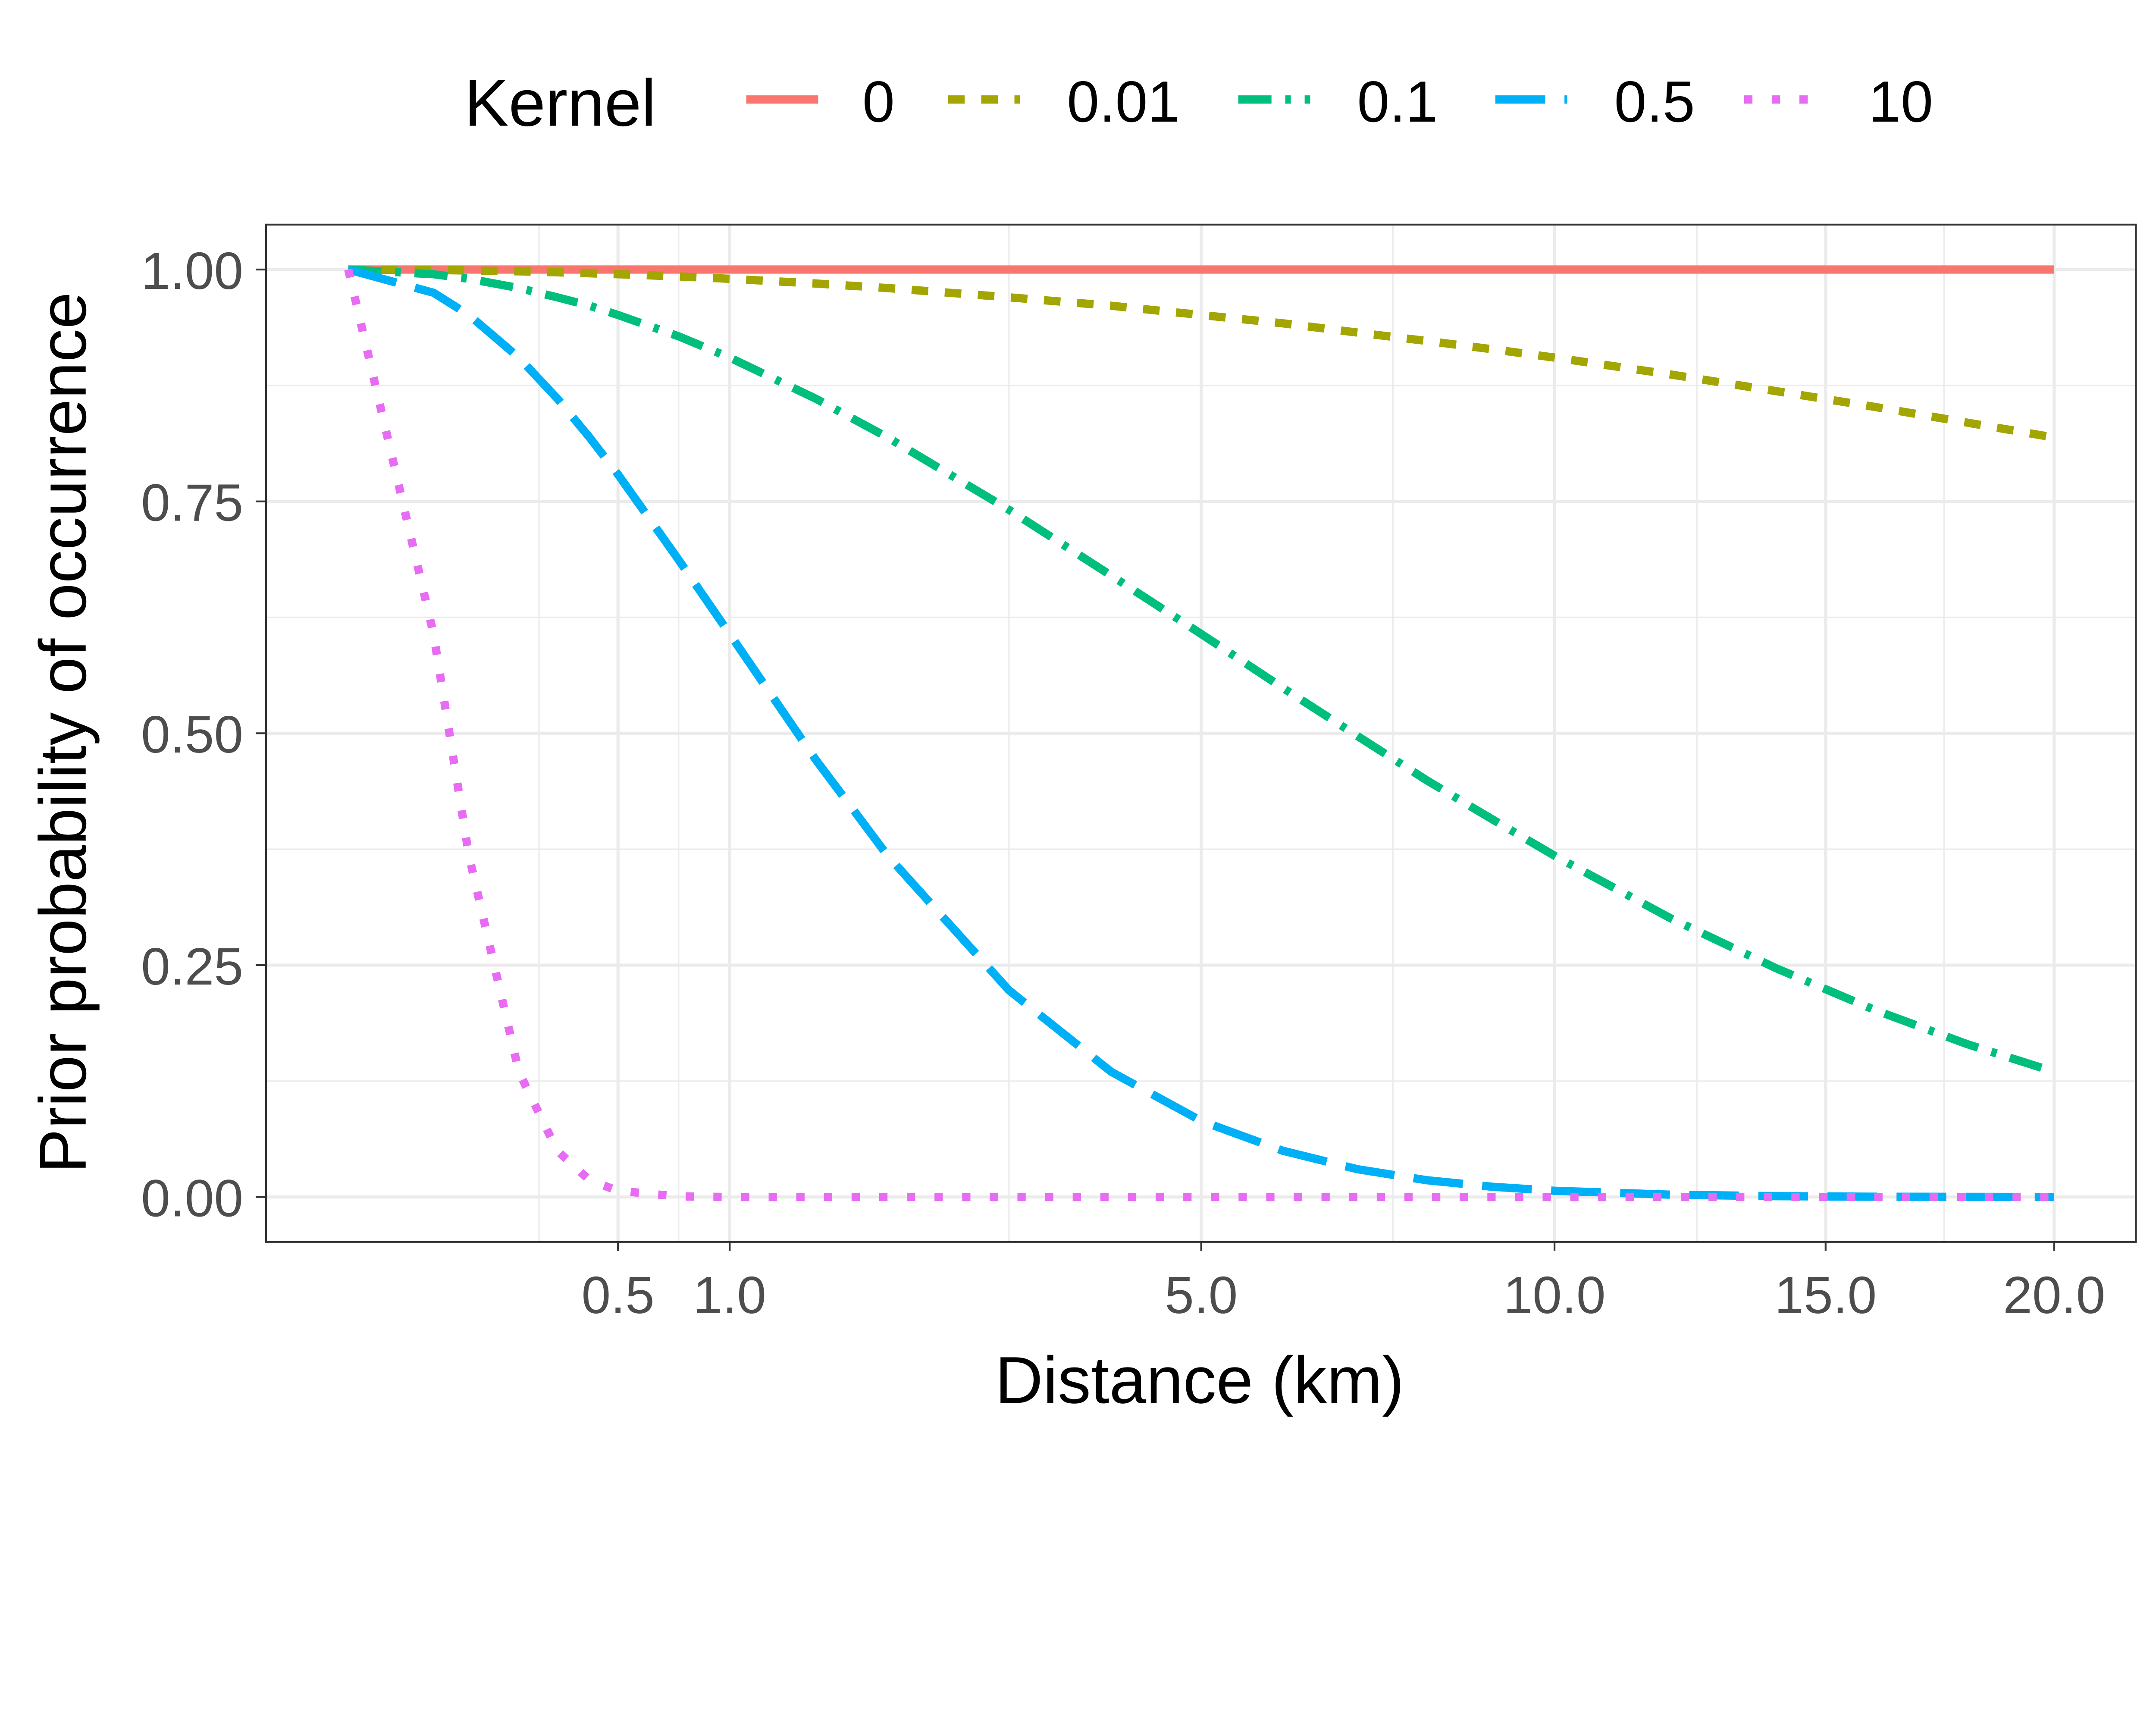 The image size is (2156, 1725). I want to click on x-tick-label: 5.0, so click(1201, 1295).